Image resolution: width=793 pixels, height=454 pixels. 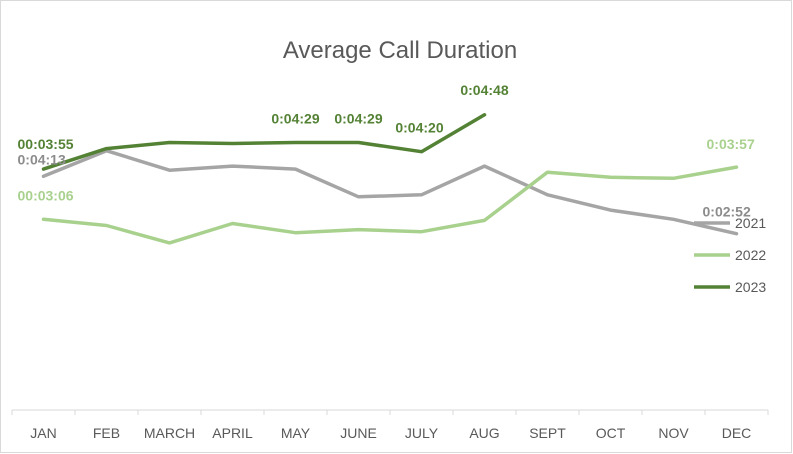 I want to click on x-tick-label: FEB, so click(x=106, y=433).